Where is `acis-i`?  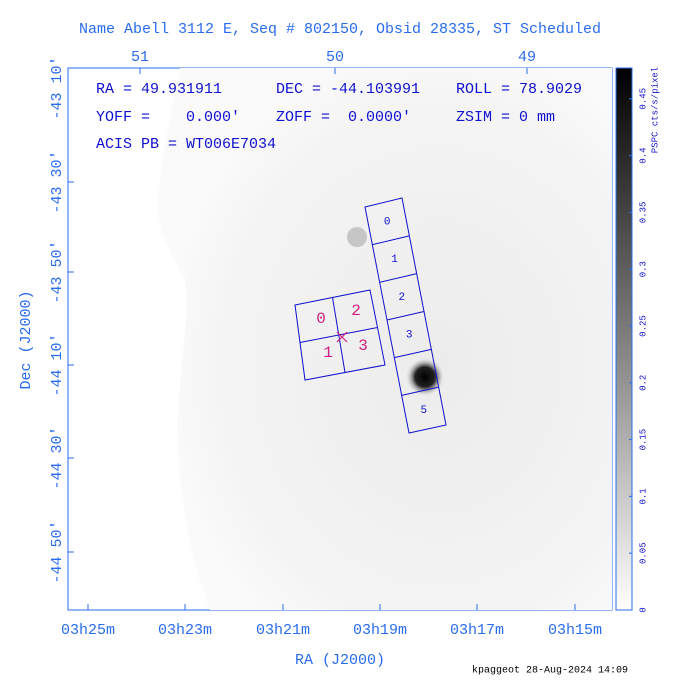 acis-i is located at coordinates (340, 335).